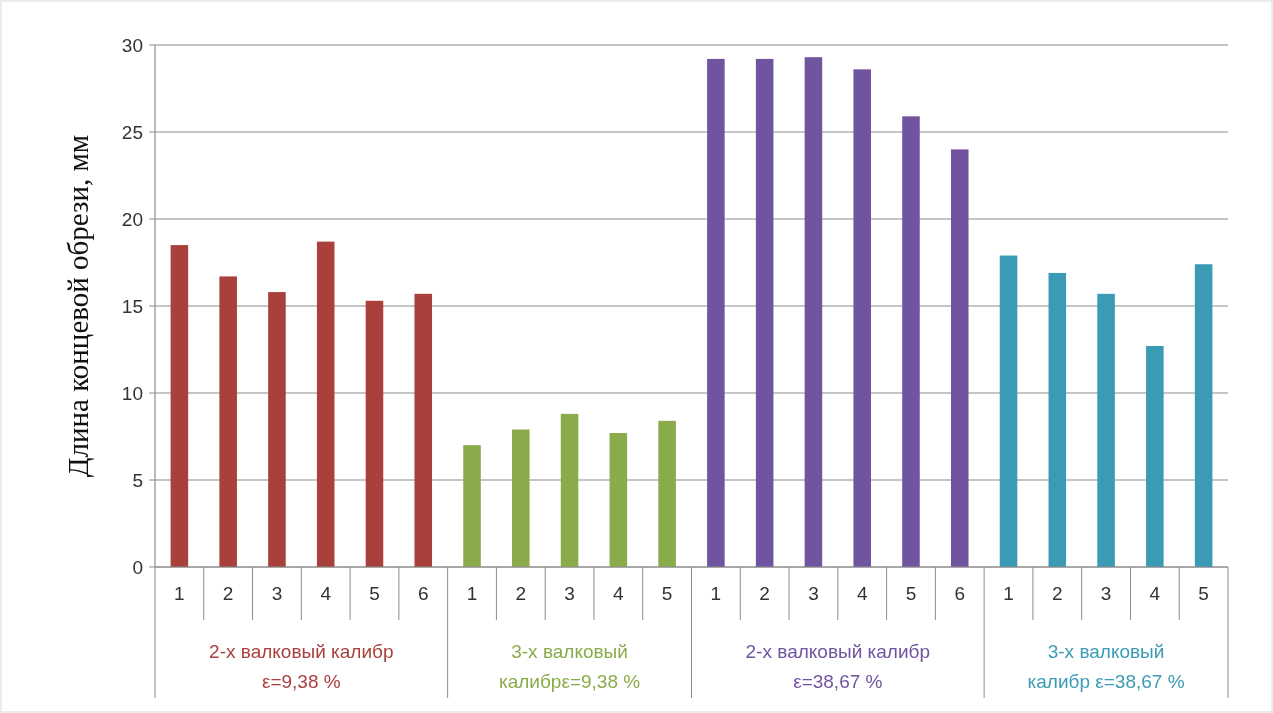 This screenshot has width=1273, height=713. Describe the element at coordinates (132, 393) in the screenshot. I see `y-tick-label: 10` at that location.